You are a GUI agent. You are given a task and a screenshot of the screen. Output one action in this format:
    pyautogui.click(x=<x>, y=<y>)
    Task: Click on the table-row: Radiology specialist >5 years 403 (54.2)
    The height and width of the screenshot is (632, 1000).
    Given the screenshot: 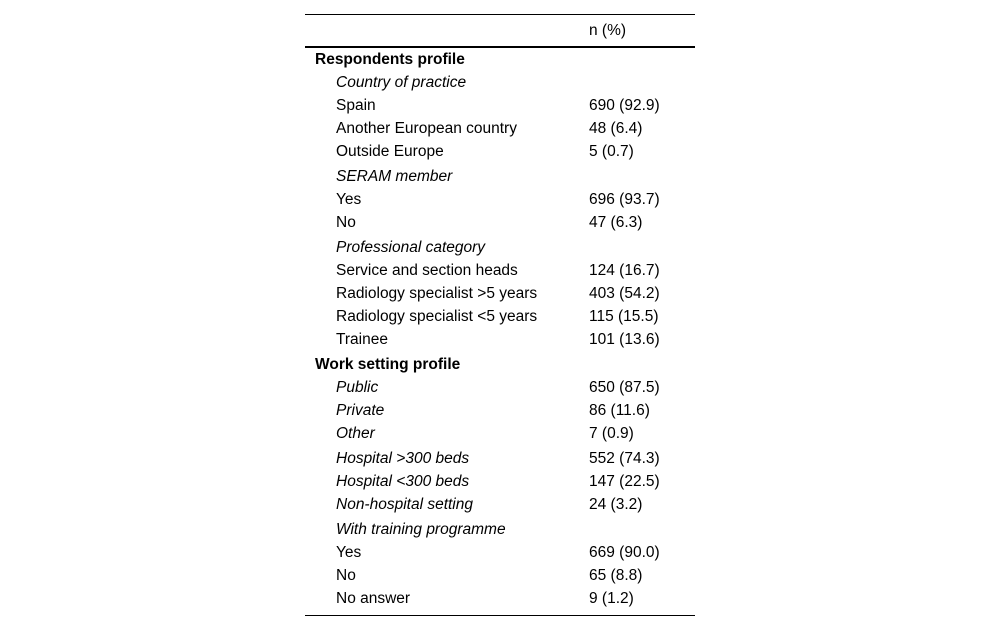 What is the action you would take?
    pyautogui.click(x=500, y=293)
    